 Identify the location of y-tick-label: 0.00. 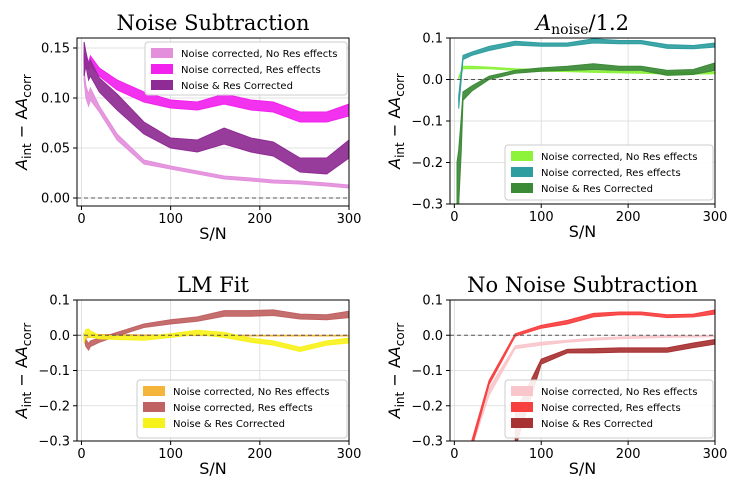
(55, 199).